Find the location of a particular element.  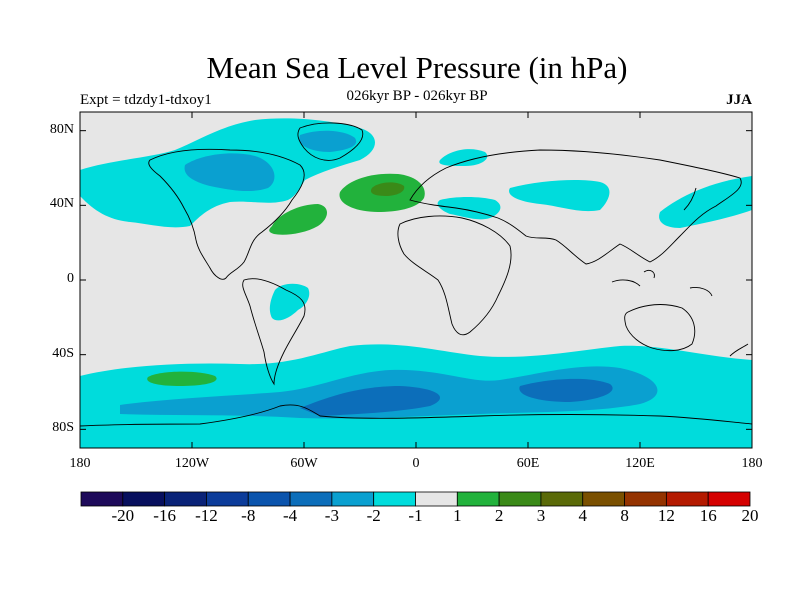

lon-tick-label: 120E is located at coordinates (640, 463).